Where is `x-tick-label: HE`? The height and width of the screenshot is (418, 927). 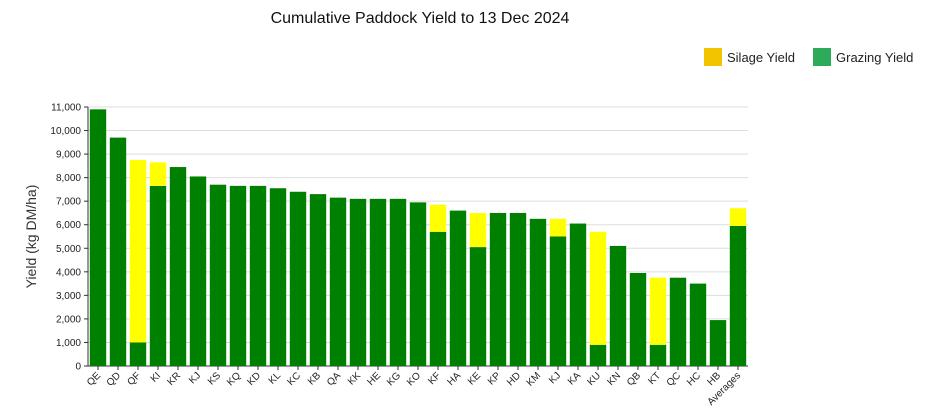 x-tick-label: HE is located at coordinates (375, 379).